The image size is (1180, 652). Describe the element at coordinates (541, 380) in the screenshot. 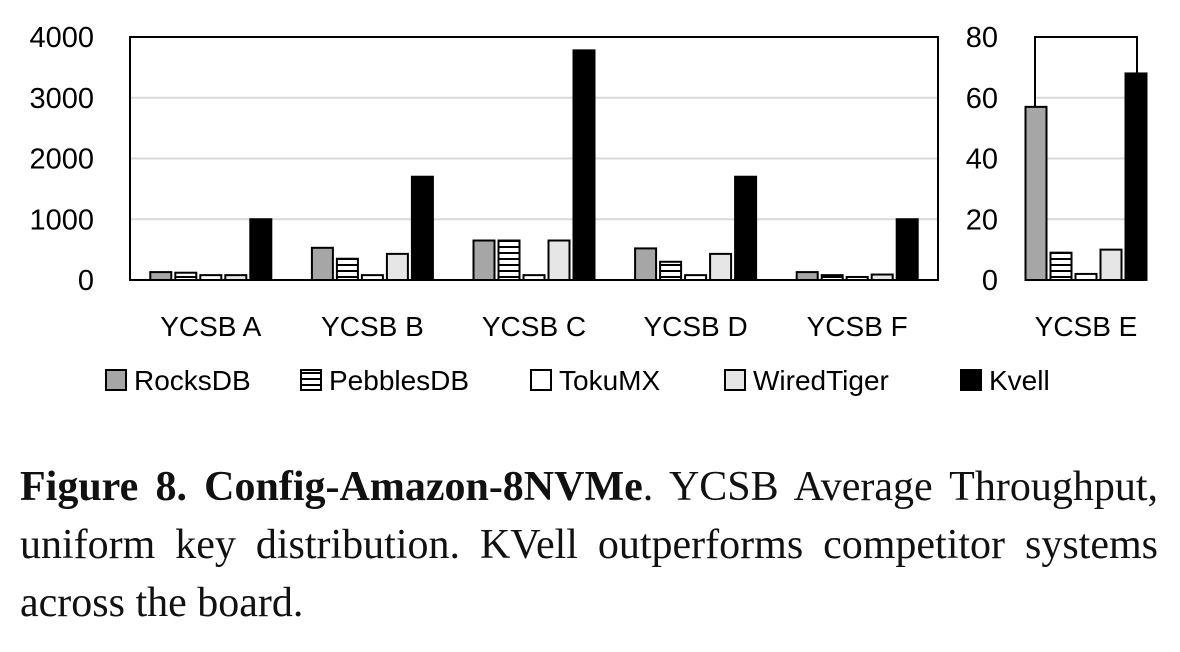

I see `legend-swatch-tokumx` at that location.